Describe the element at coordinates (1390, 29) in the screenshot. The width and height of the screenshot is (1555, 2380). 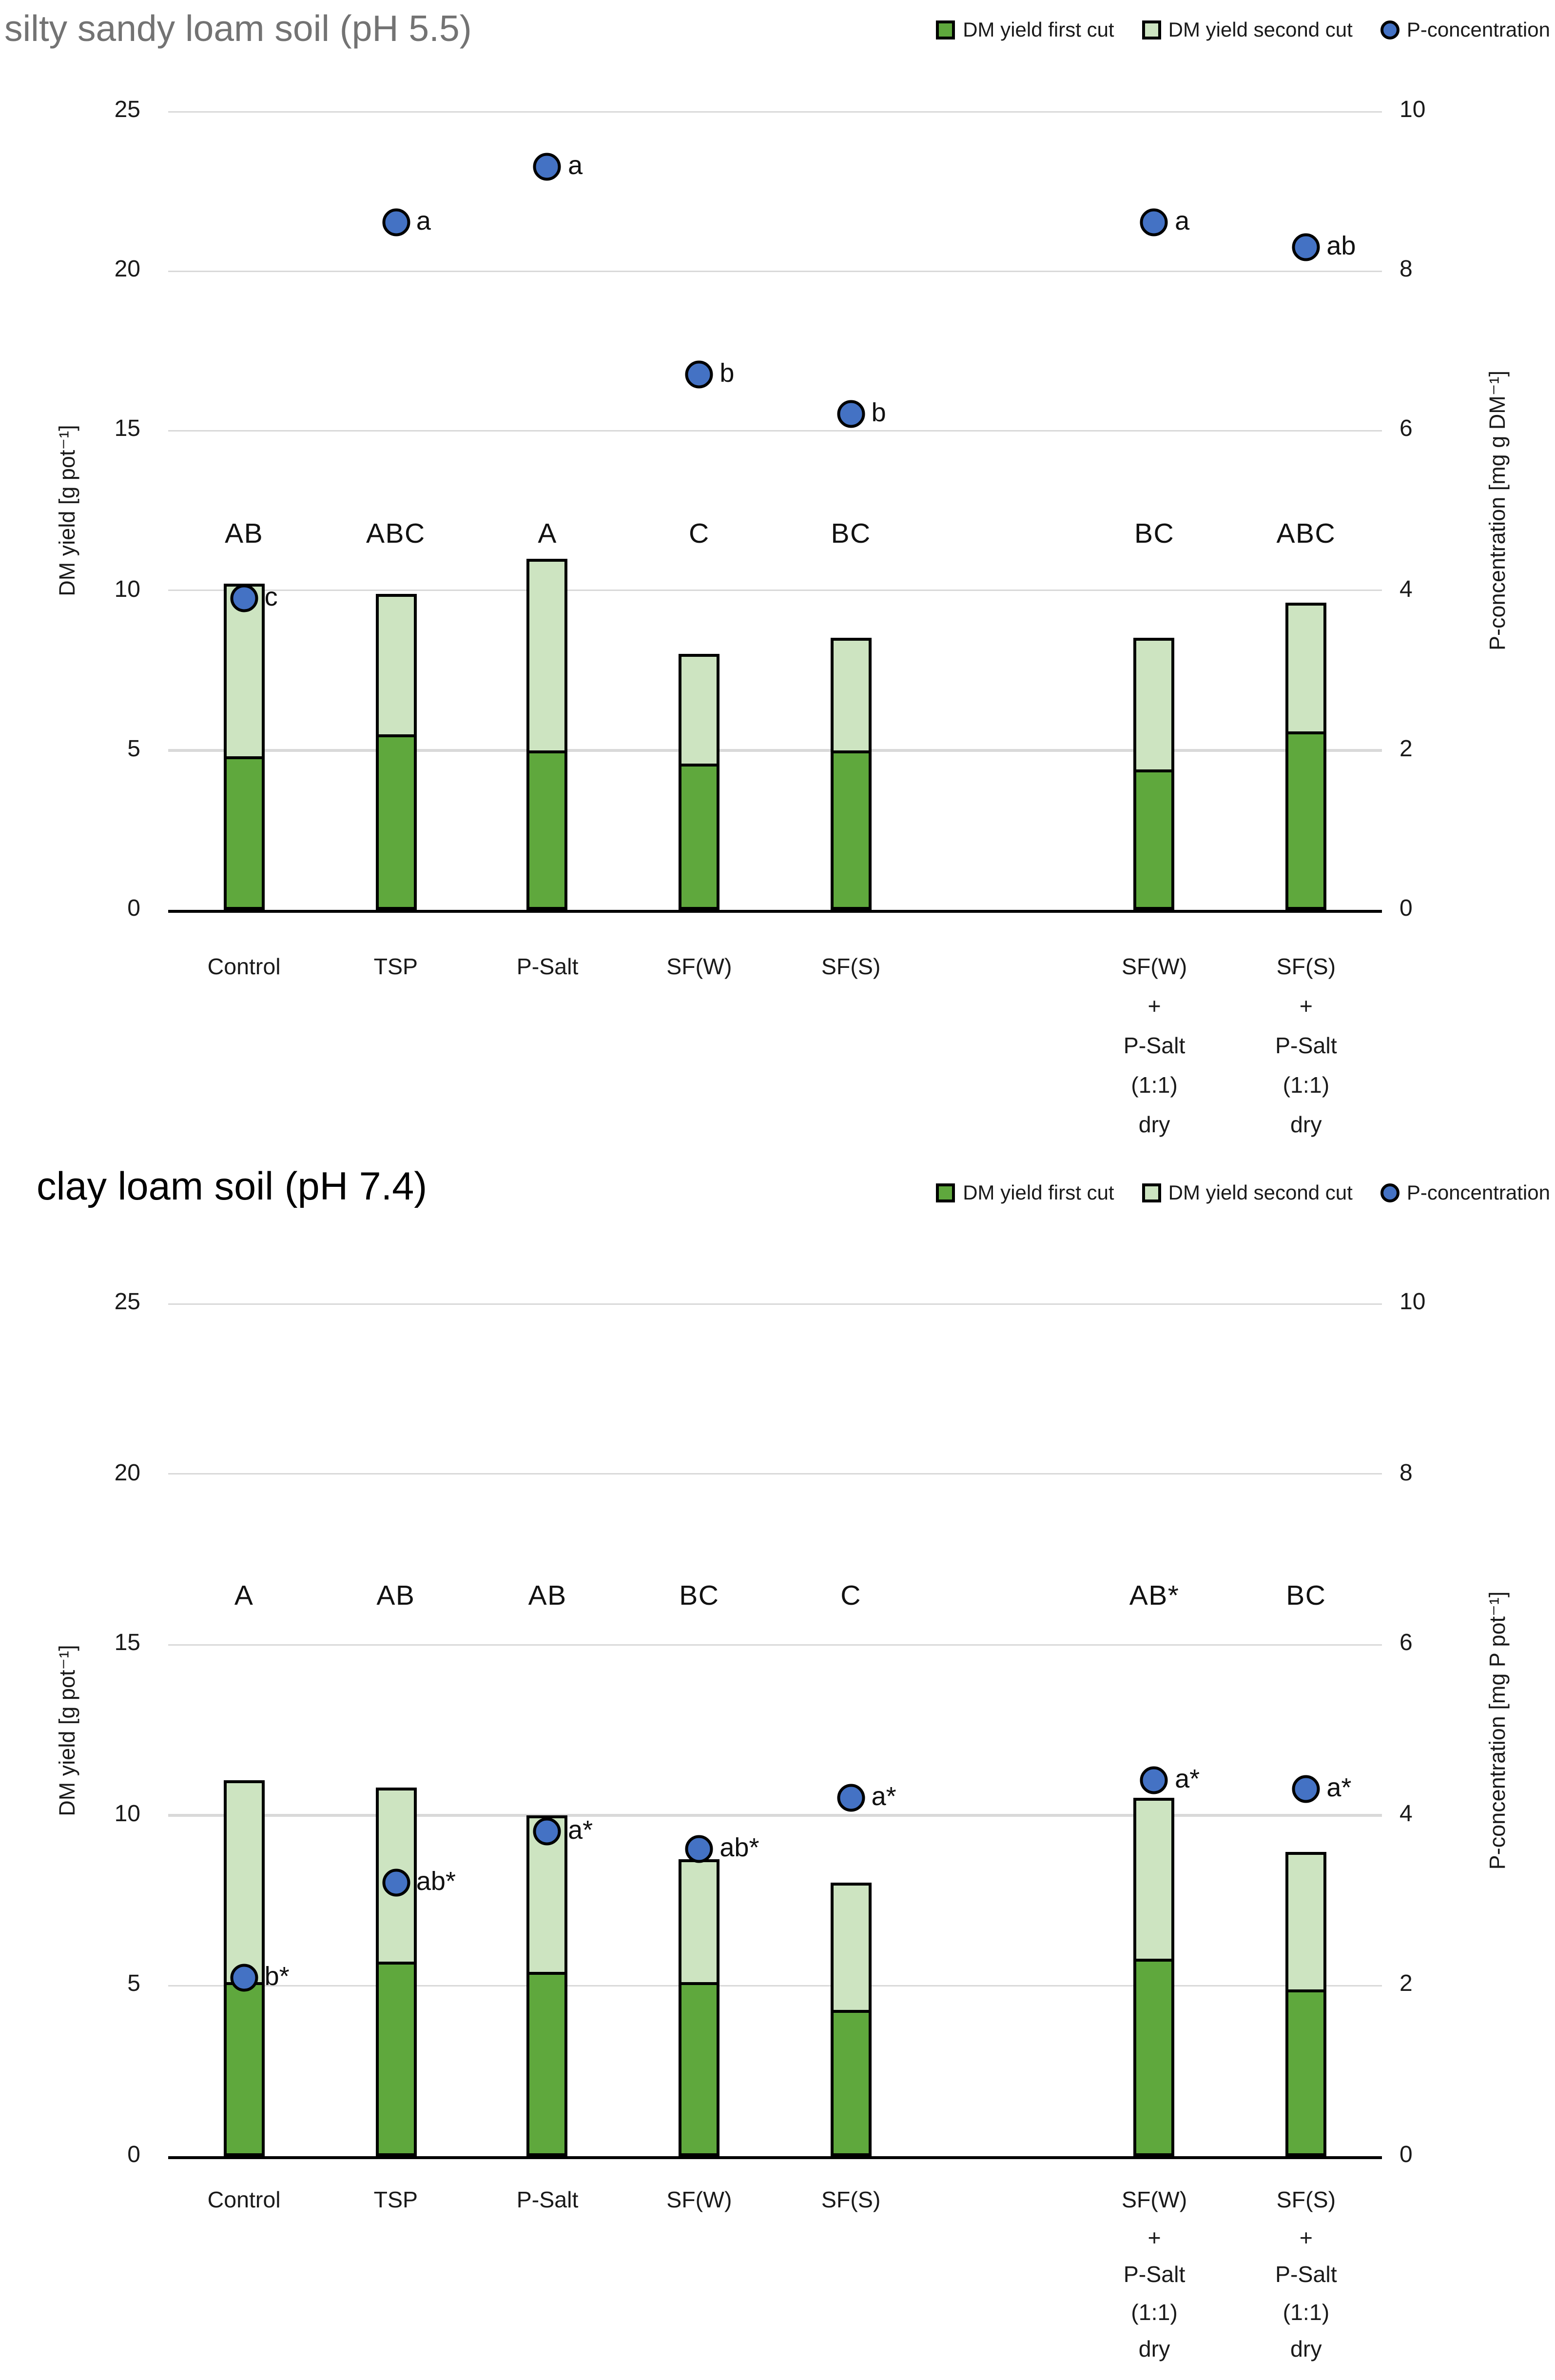
I see `p-concentration-legend-icon` at that location.